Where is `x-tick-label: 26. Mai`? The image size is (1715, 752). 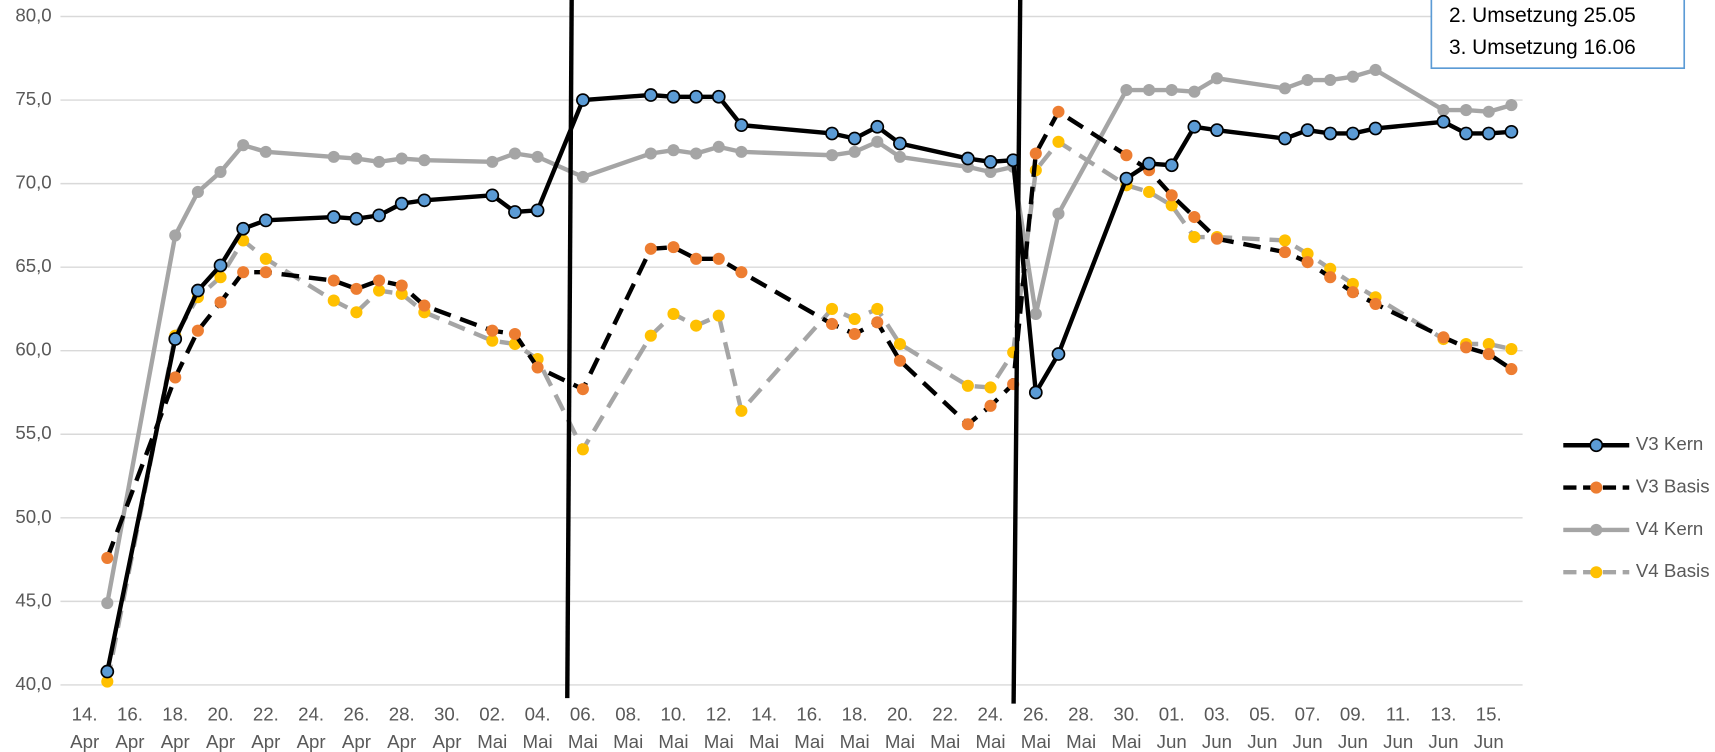 x-tick-label: 26. Mai is located at coordinates (1036, 728).